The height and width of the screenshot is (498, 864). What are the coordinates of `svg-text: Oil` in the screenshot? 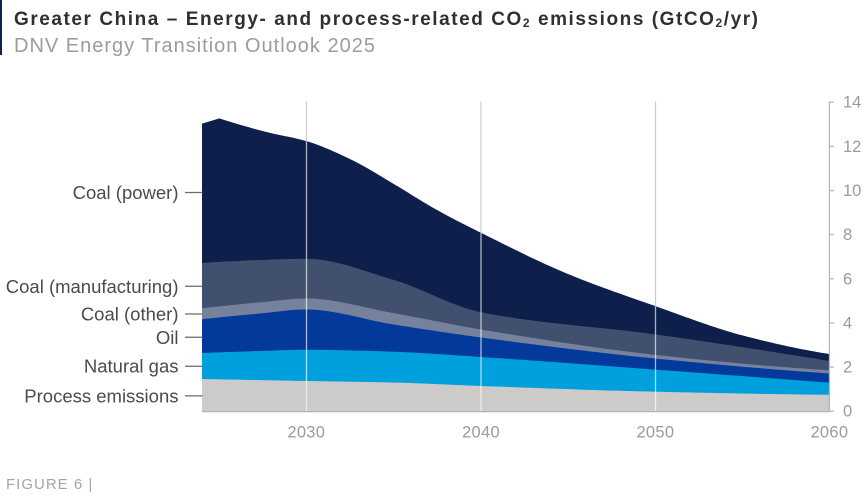 It's located at (167, 337).